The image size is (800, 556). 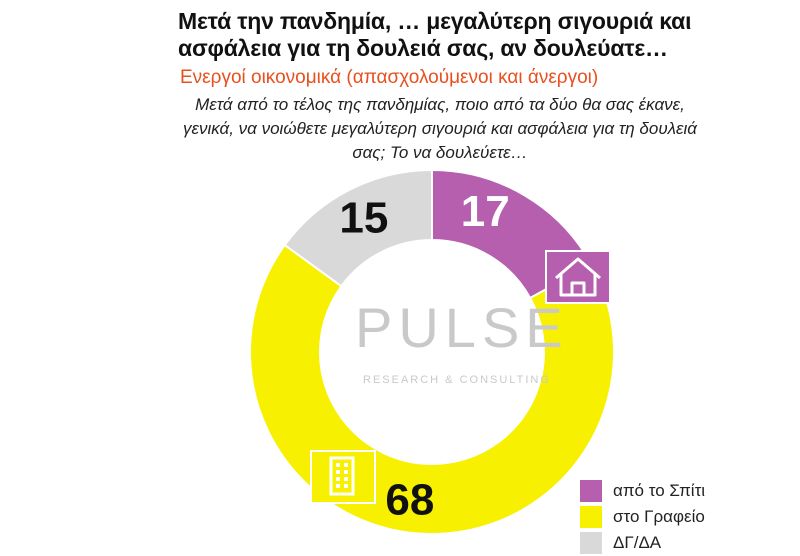 I want to click on chart-legend: από το Σπίτι στο Γραφείο ΔΓ/ΔΑ, so click(x=642, y=517).